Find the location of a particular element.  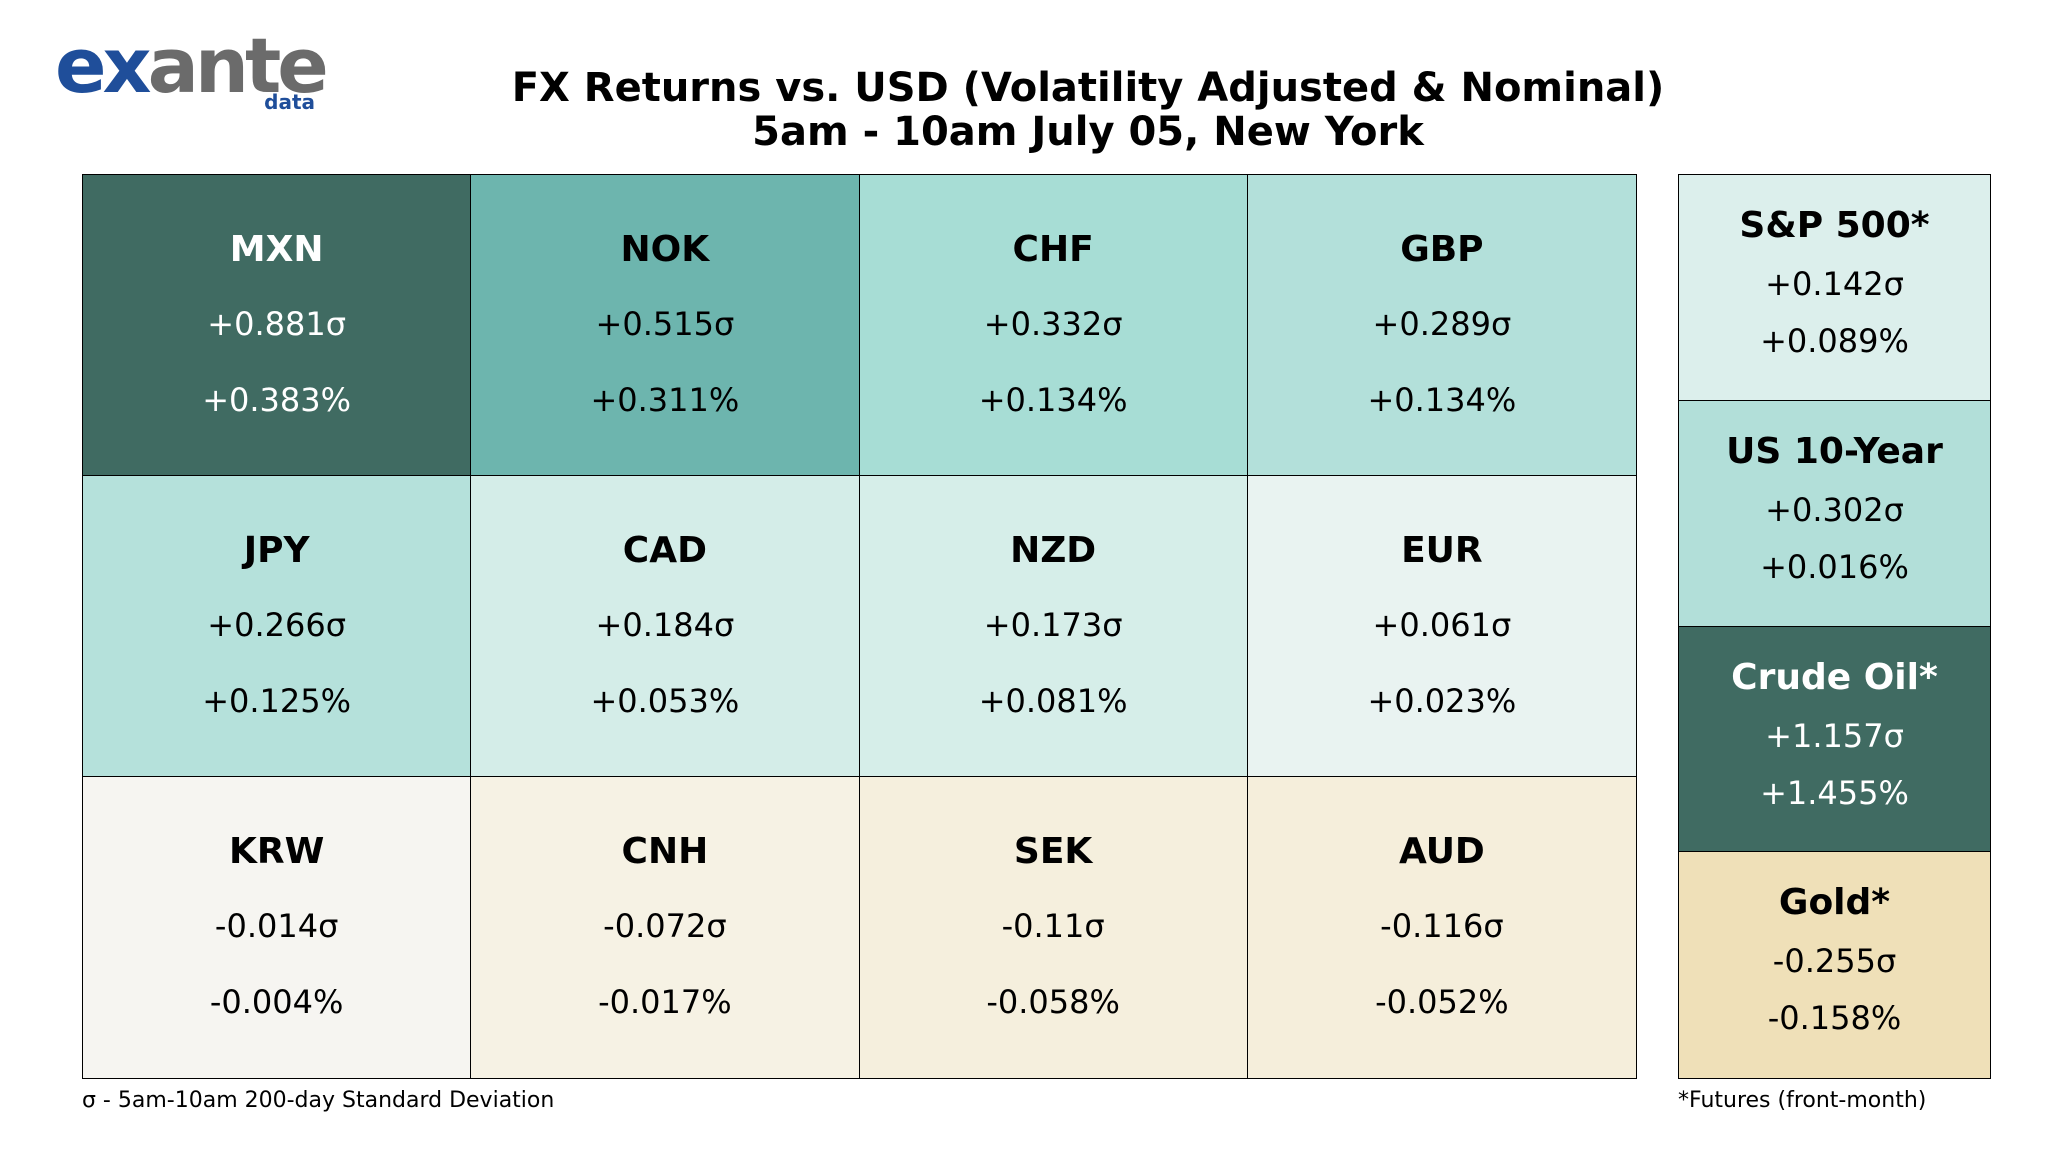

asset-cell: S&P 500* +0.142σ +0.089% is located at coordinates (1834, 288).